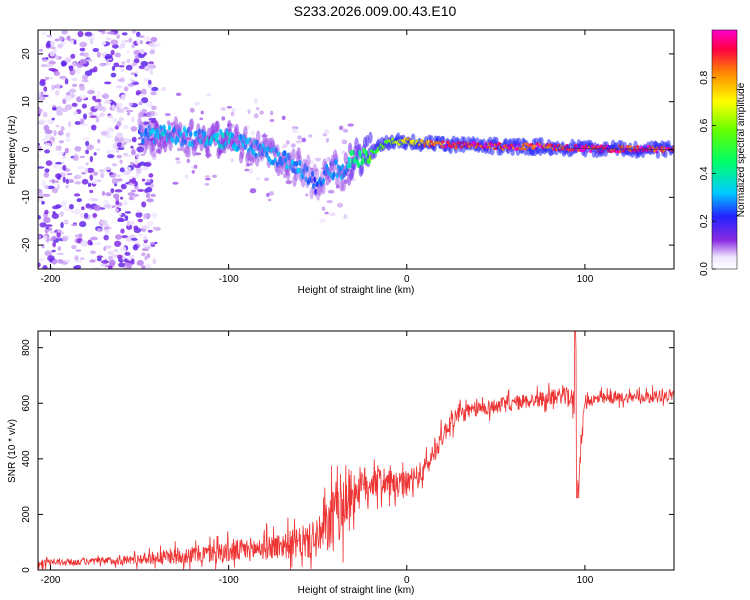  What do you see at coordinates (741, 149) in the screenshot?
I see `colorbar-label: Normalized spectral amplitude` at bounding box center [741, 149].